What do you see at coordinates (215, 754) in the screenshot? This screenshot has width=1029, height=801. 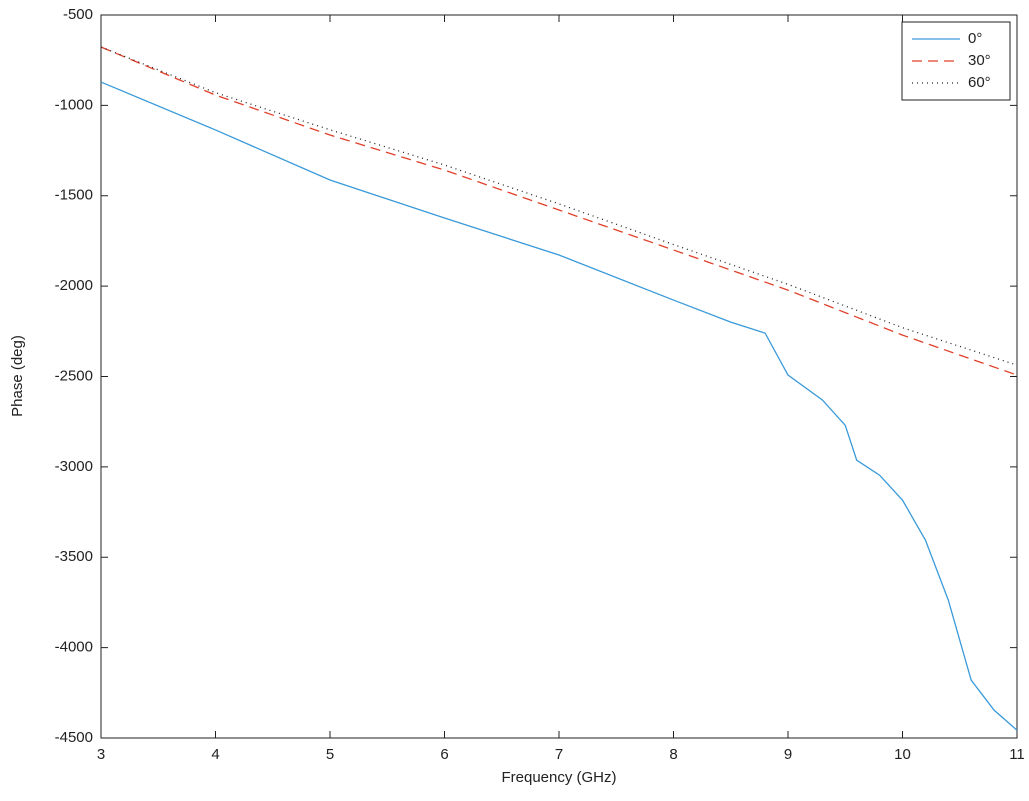 I see `x-tick-label: 4` at bounding box center [215, 754].